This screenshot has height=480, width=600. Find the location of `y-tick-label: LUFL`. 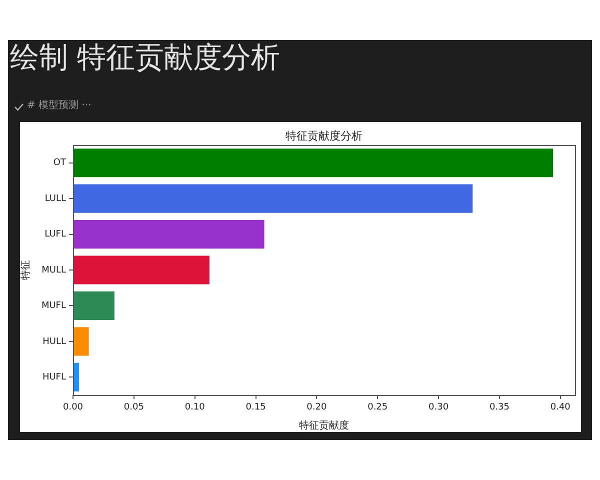

y-tick-label: LUFL is located at coordinates (55, 235).